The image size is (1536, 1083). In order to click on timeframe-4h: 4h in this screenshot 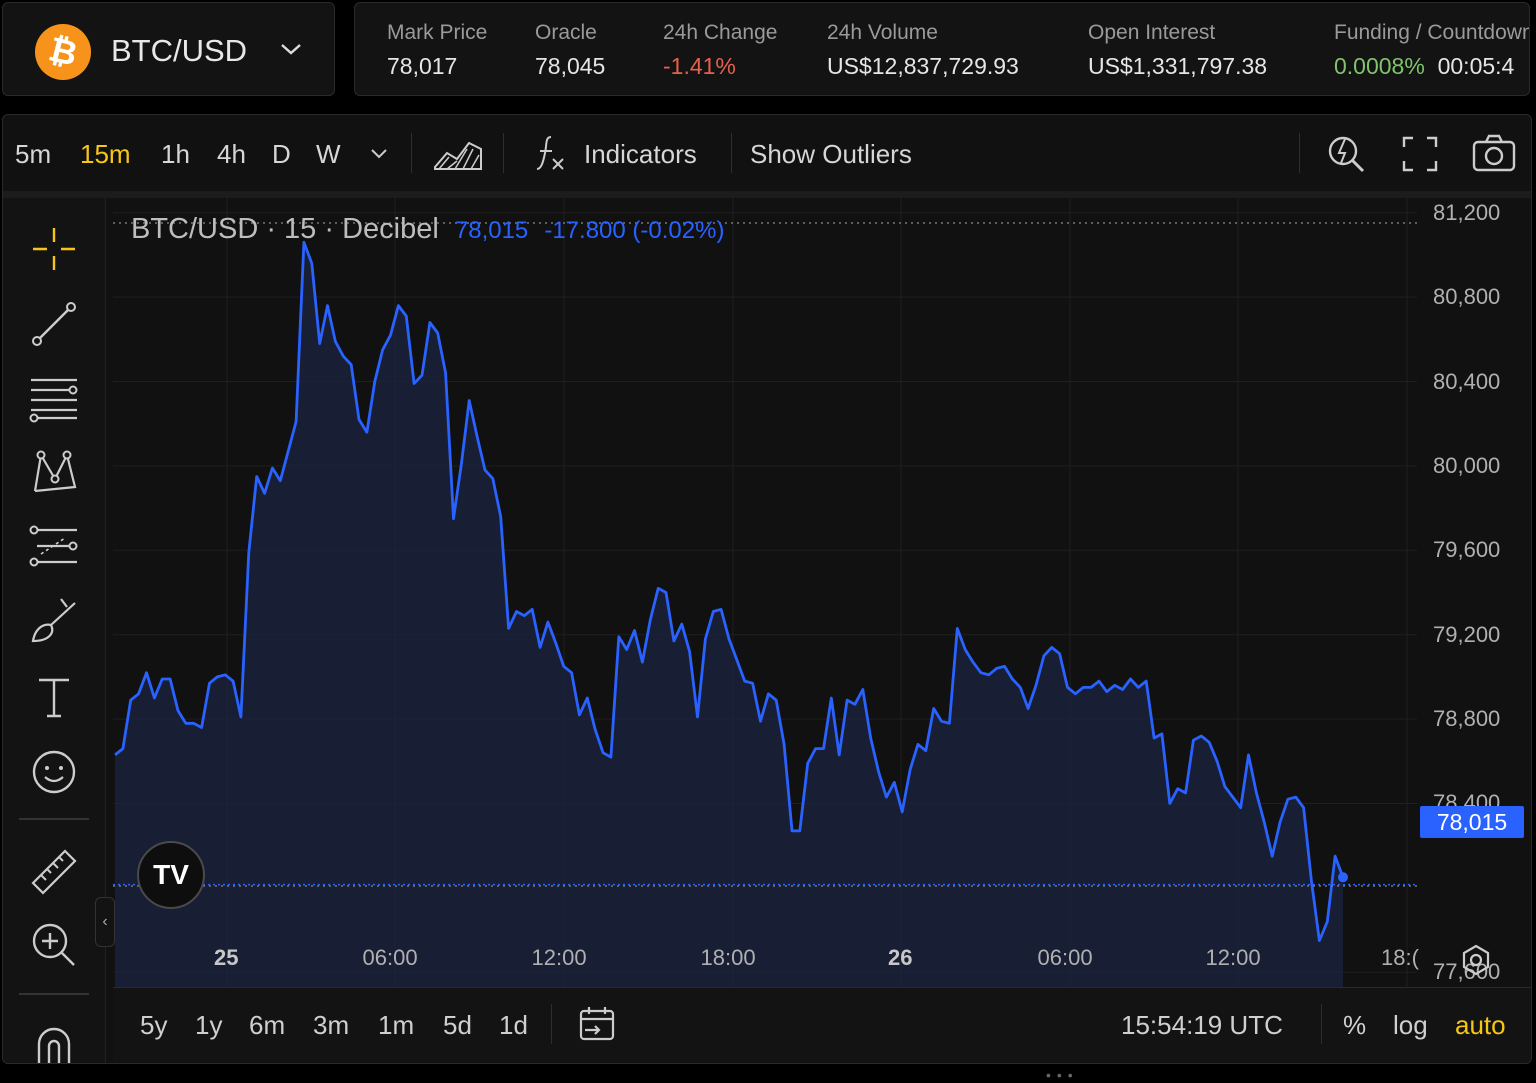, I will do `click(231, 154)`.